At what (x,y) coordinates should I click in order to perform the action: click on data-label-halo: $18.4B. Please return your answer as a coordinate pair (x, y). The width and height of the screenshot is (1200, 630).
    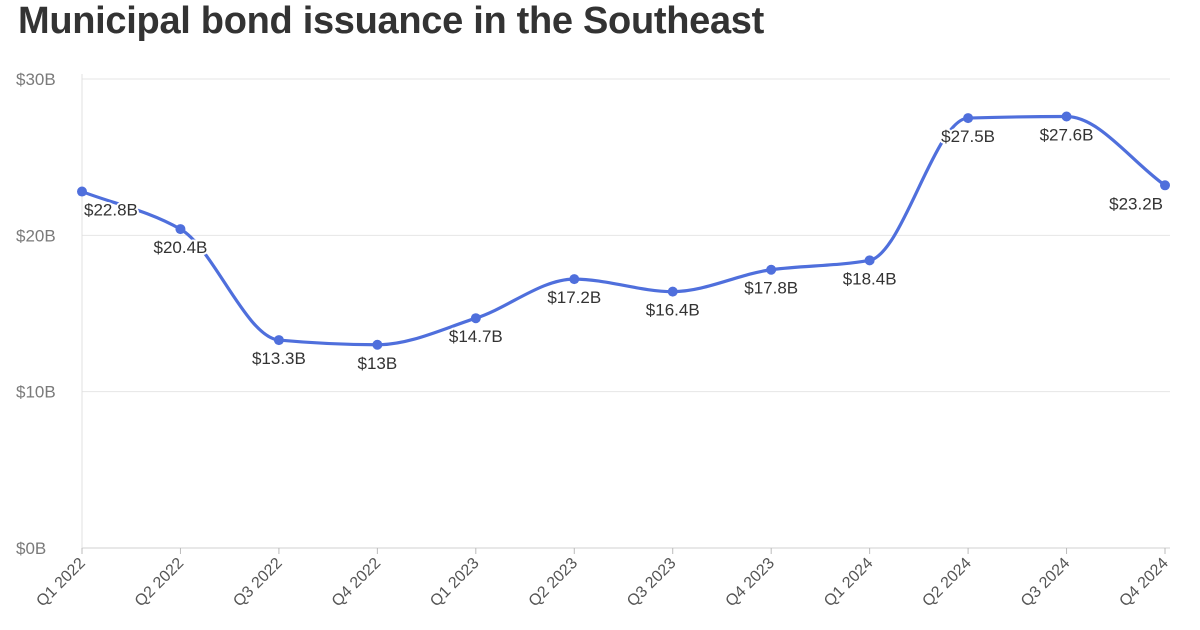
    Looking at the image, I should click on (870, 278).